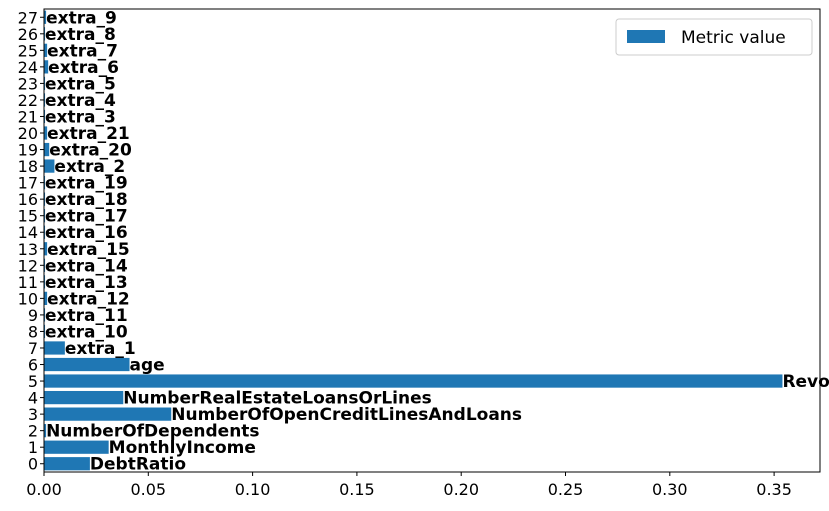  Describe the element at coordinates (33, 331) in the screenshot. I see `y-tick-label: 8` at that location.